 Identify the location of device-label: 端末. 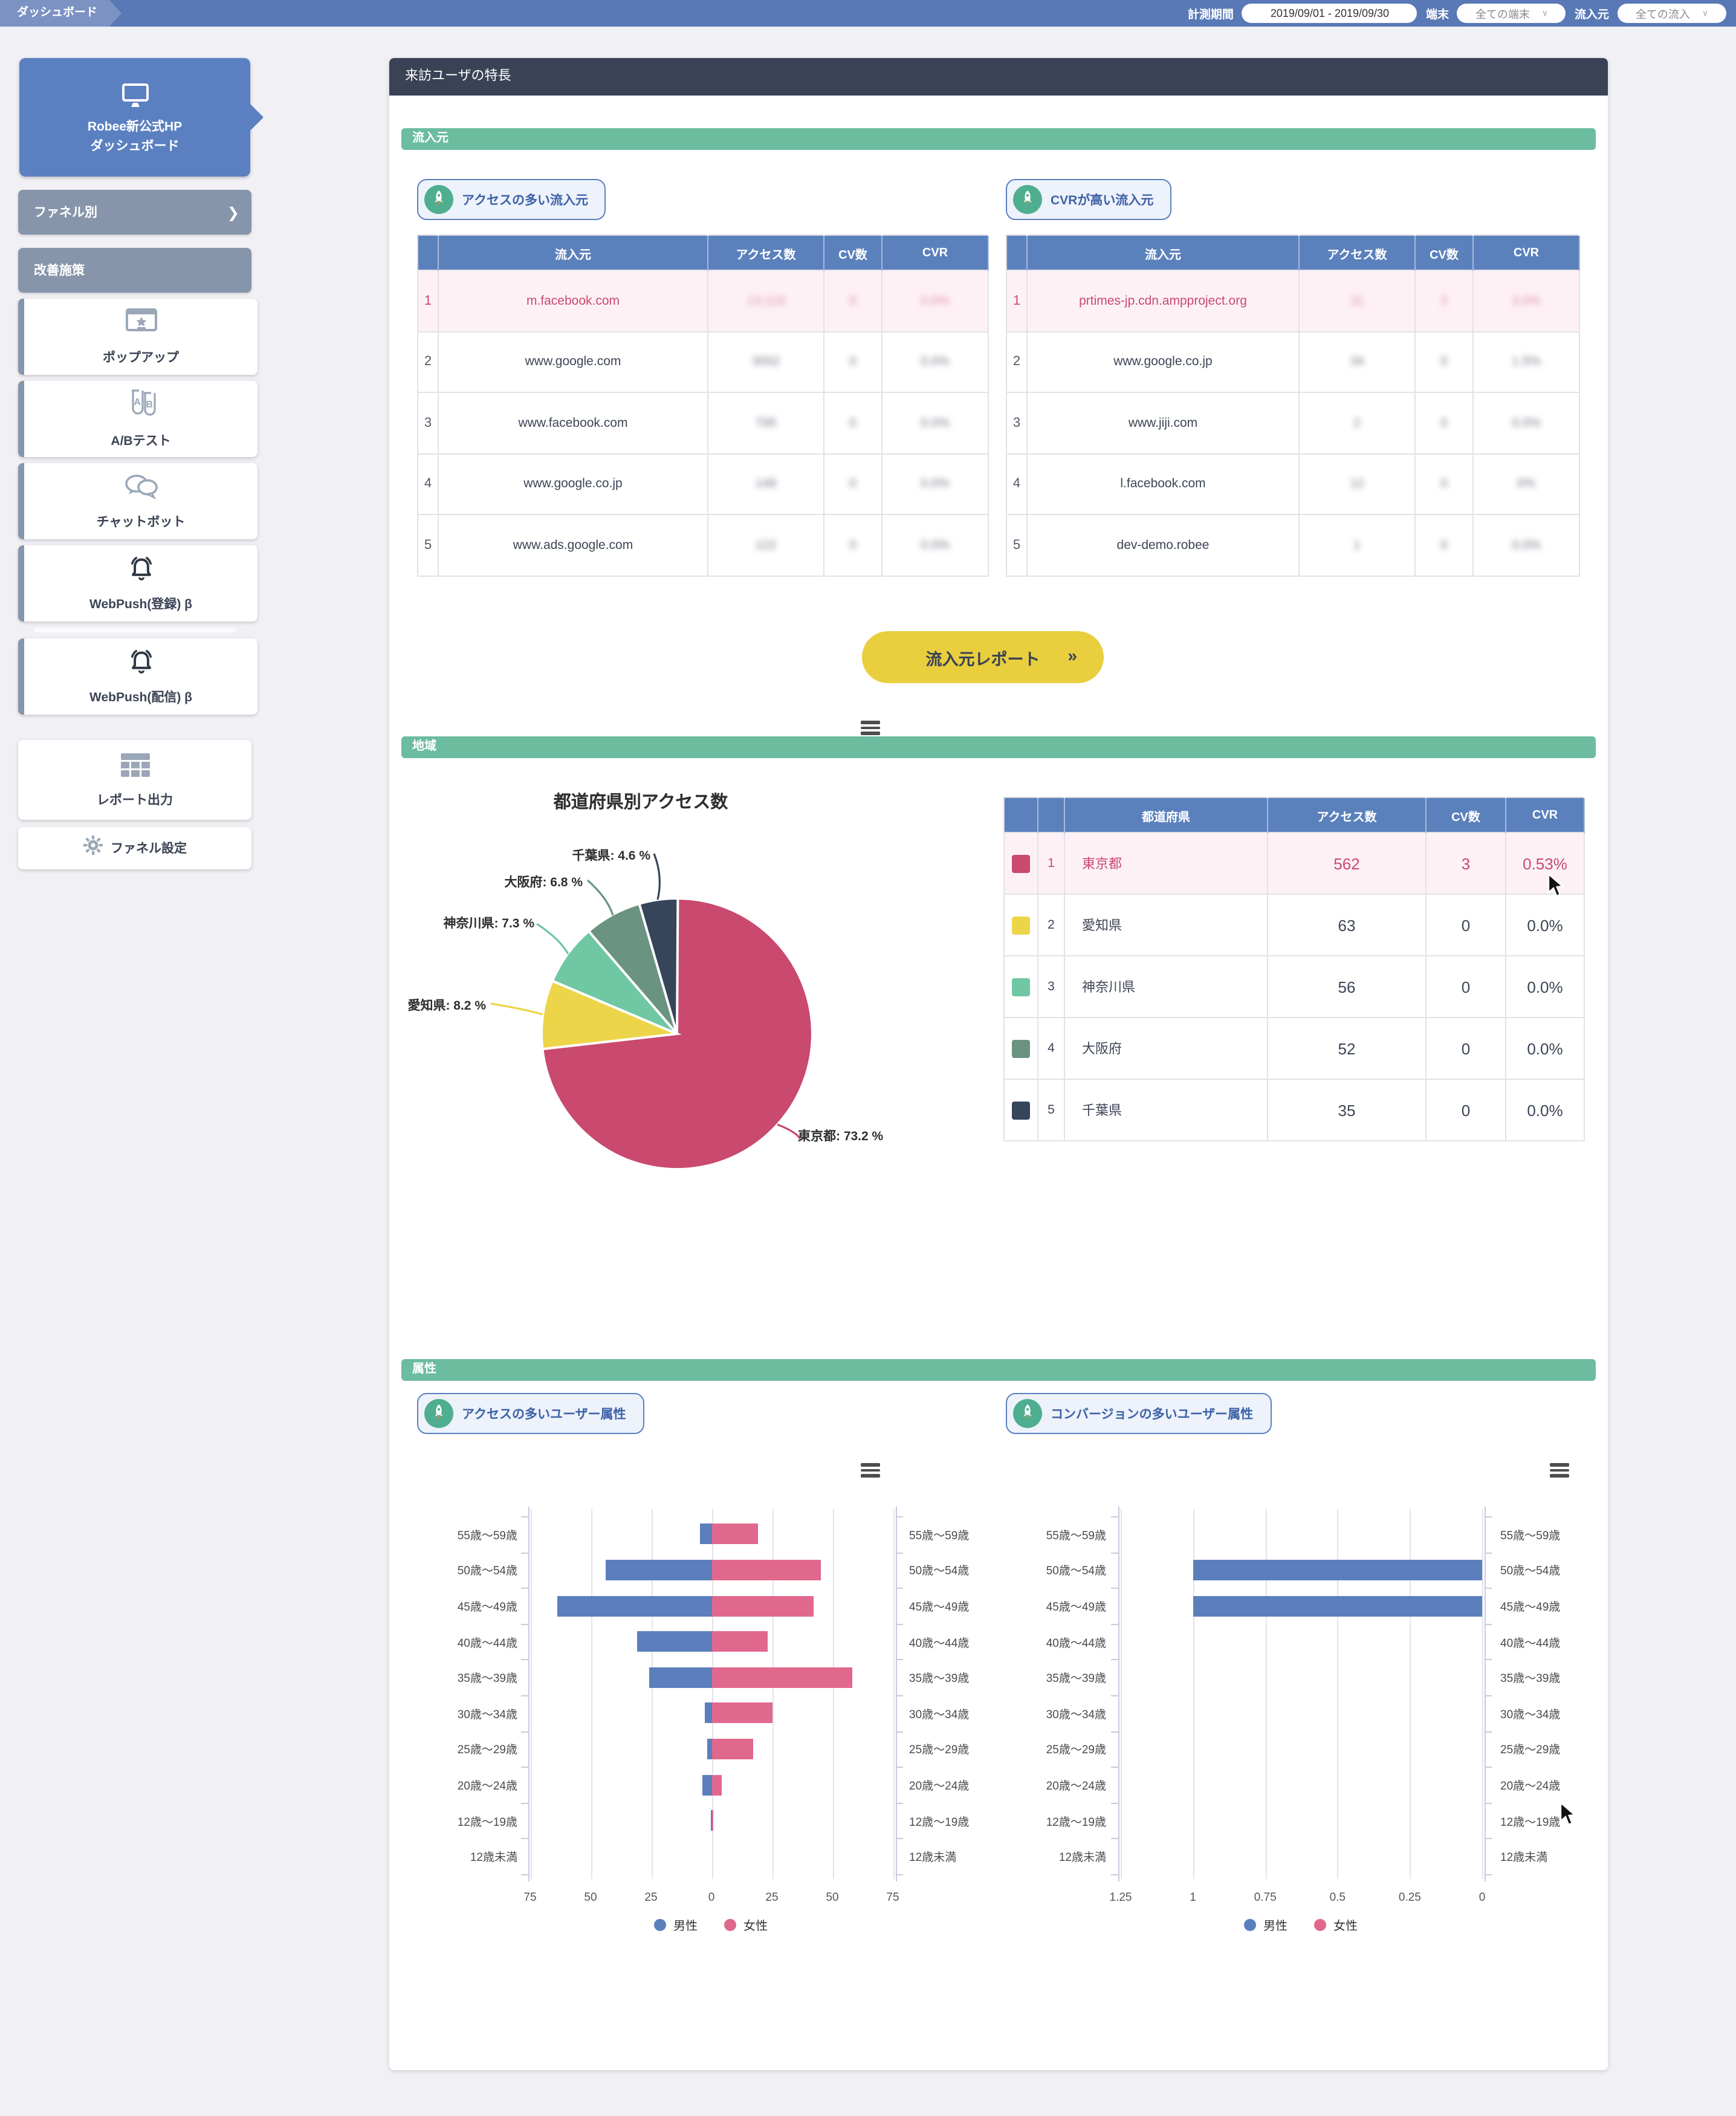
(1437, 15).